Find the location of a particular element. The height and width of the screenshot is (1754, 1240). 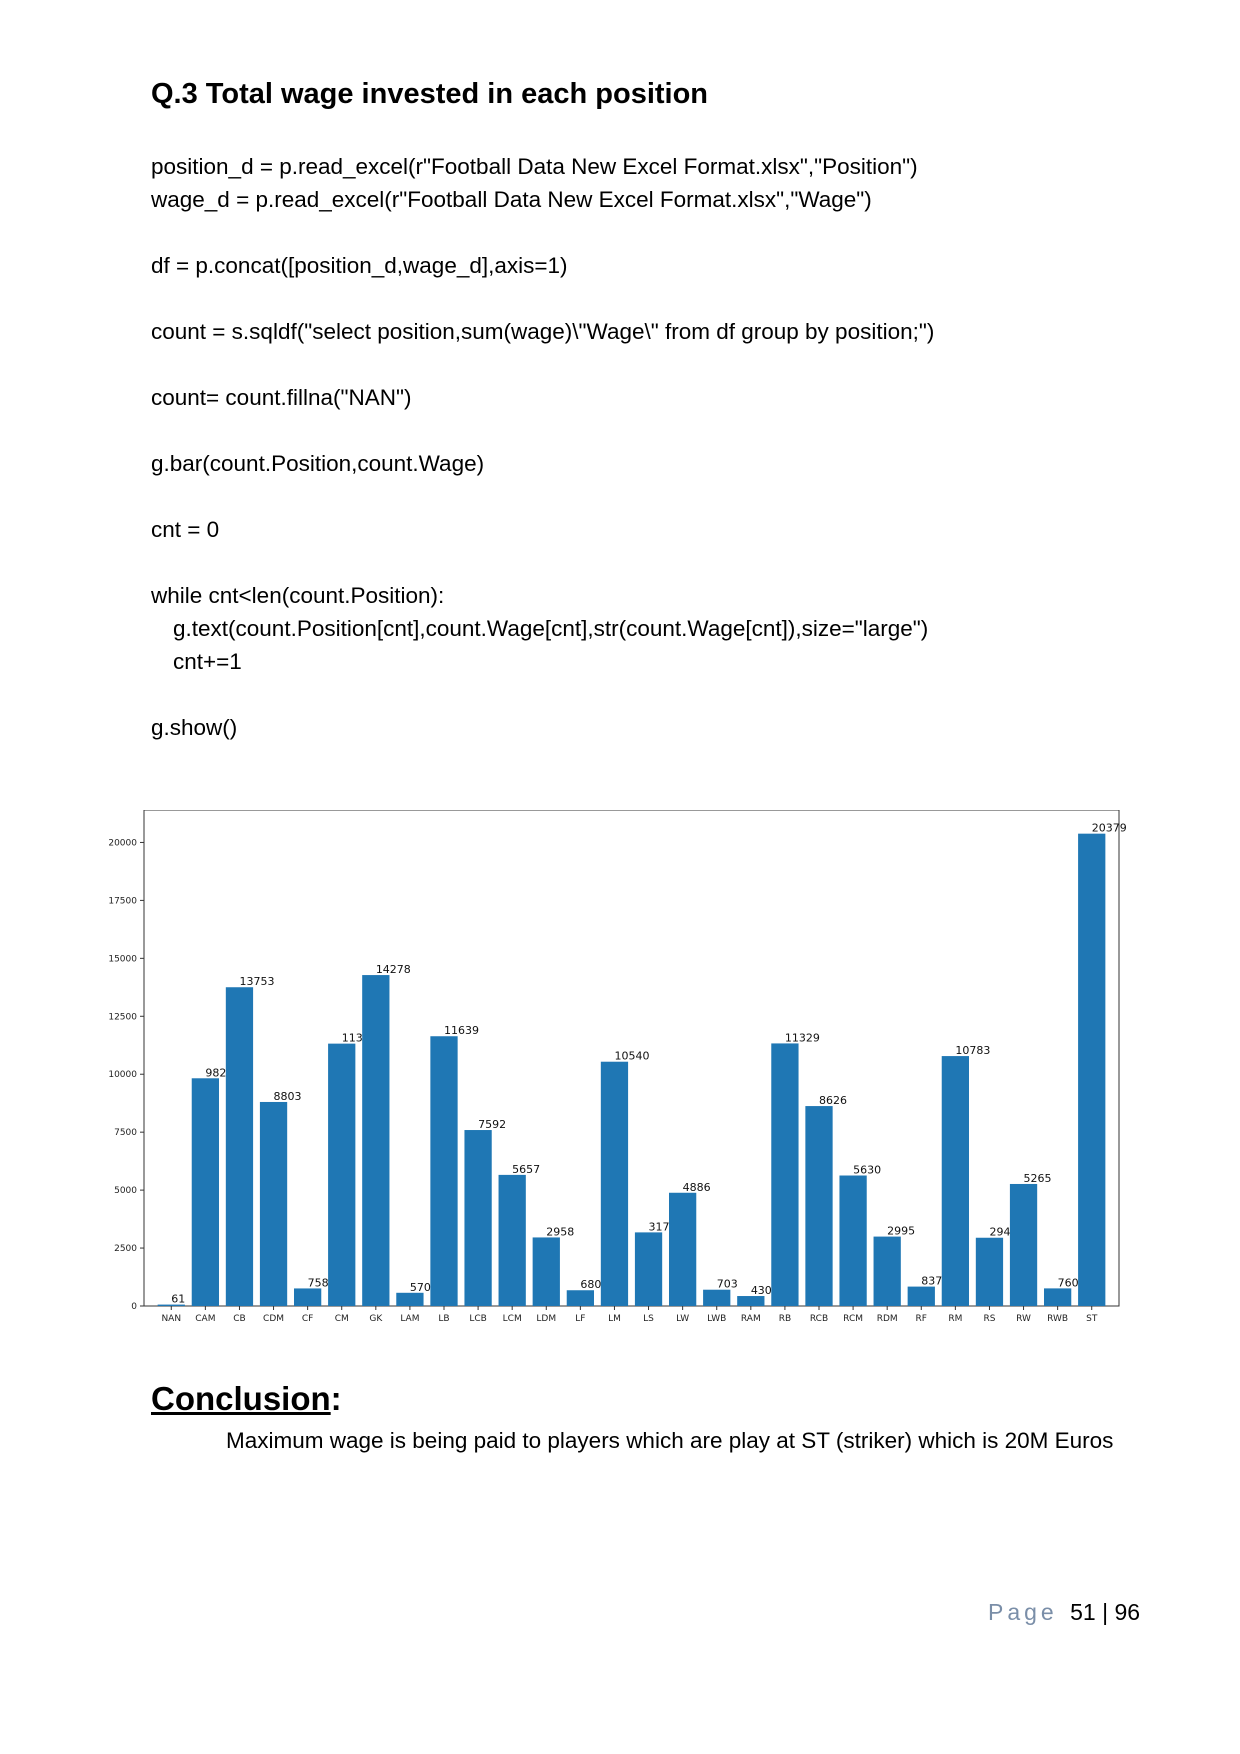

x-tick-label: CF is located at coordinates (307, 1319).